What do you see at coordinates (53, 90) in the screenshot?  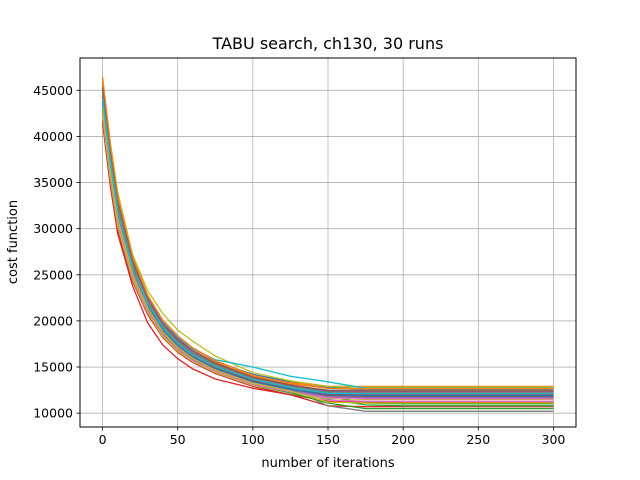 I see `y-tick-label: 45000` at bounding box center [53, 90].